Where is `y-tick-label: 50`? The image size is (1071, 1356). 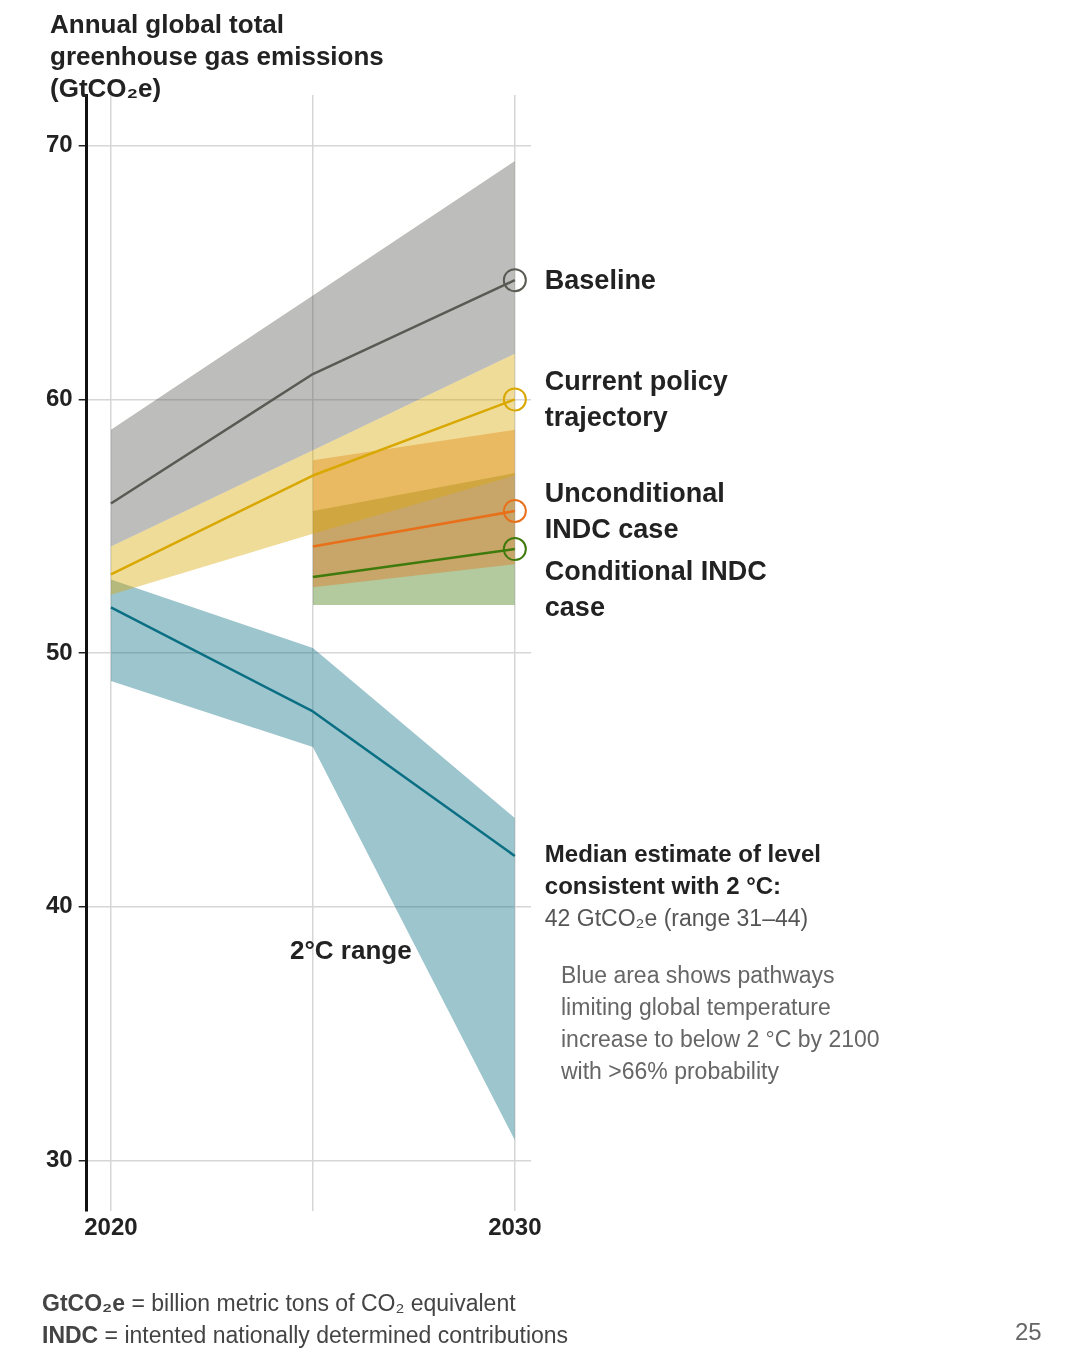 y-tick-label: 50 is located at coordinates (59, 651).